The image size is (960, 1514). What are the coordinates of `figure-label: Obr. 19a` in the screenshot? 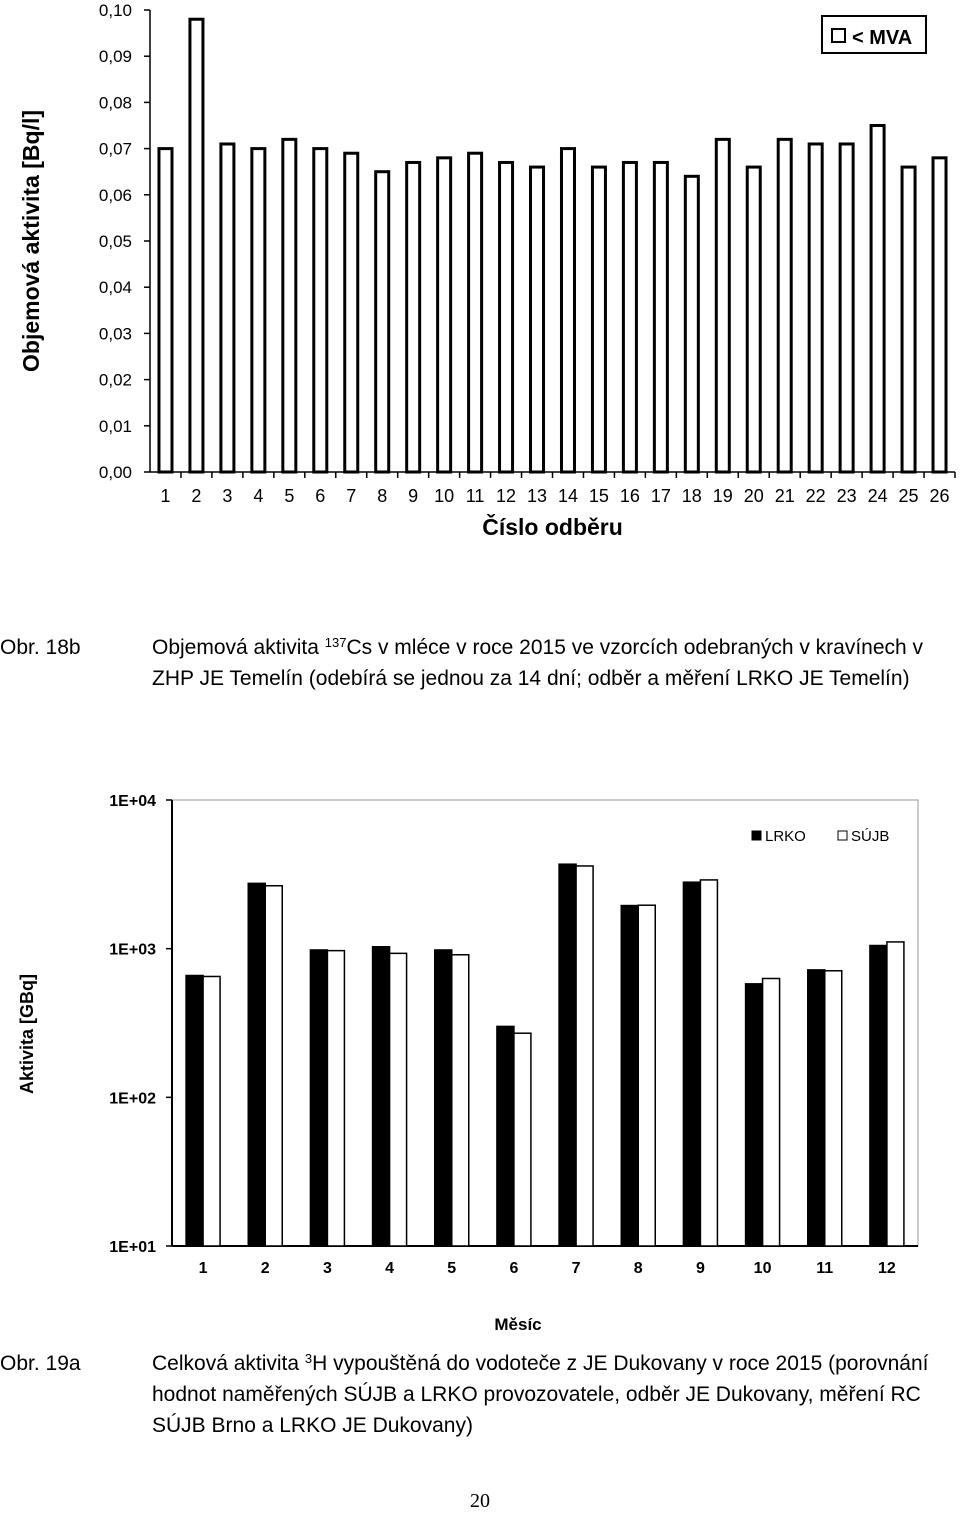 It's located at (40, 1363).